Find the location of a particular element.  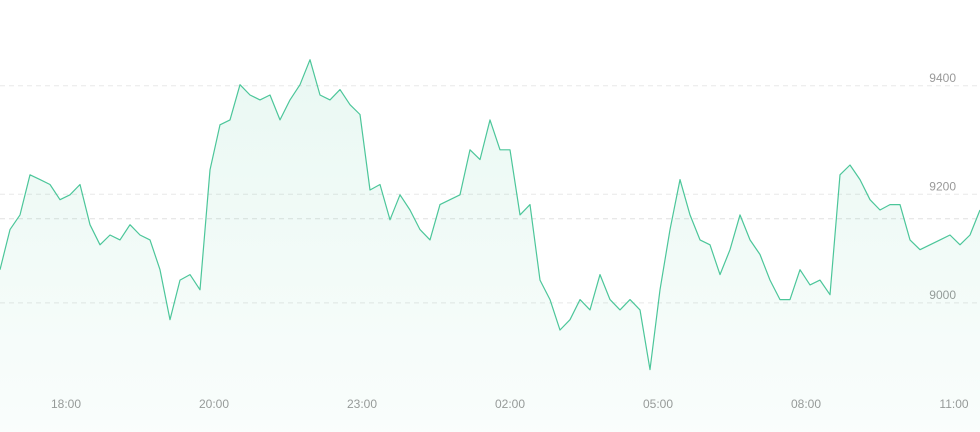

y-tick-label: 9200 is located at coordinates (942, 186).